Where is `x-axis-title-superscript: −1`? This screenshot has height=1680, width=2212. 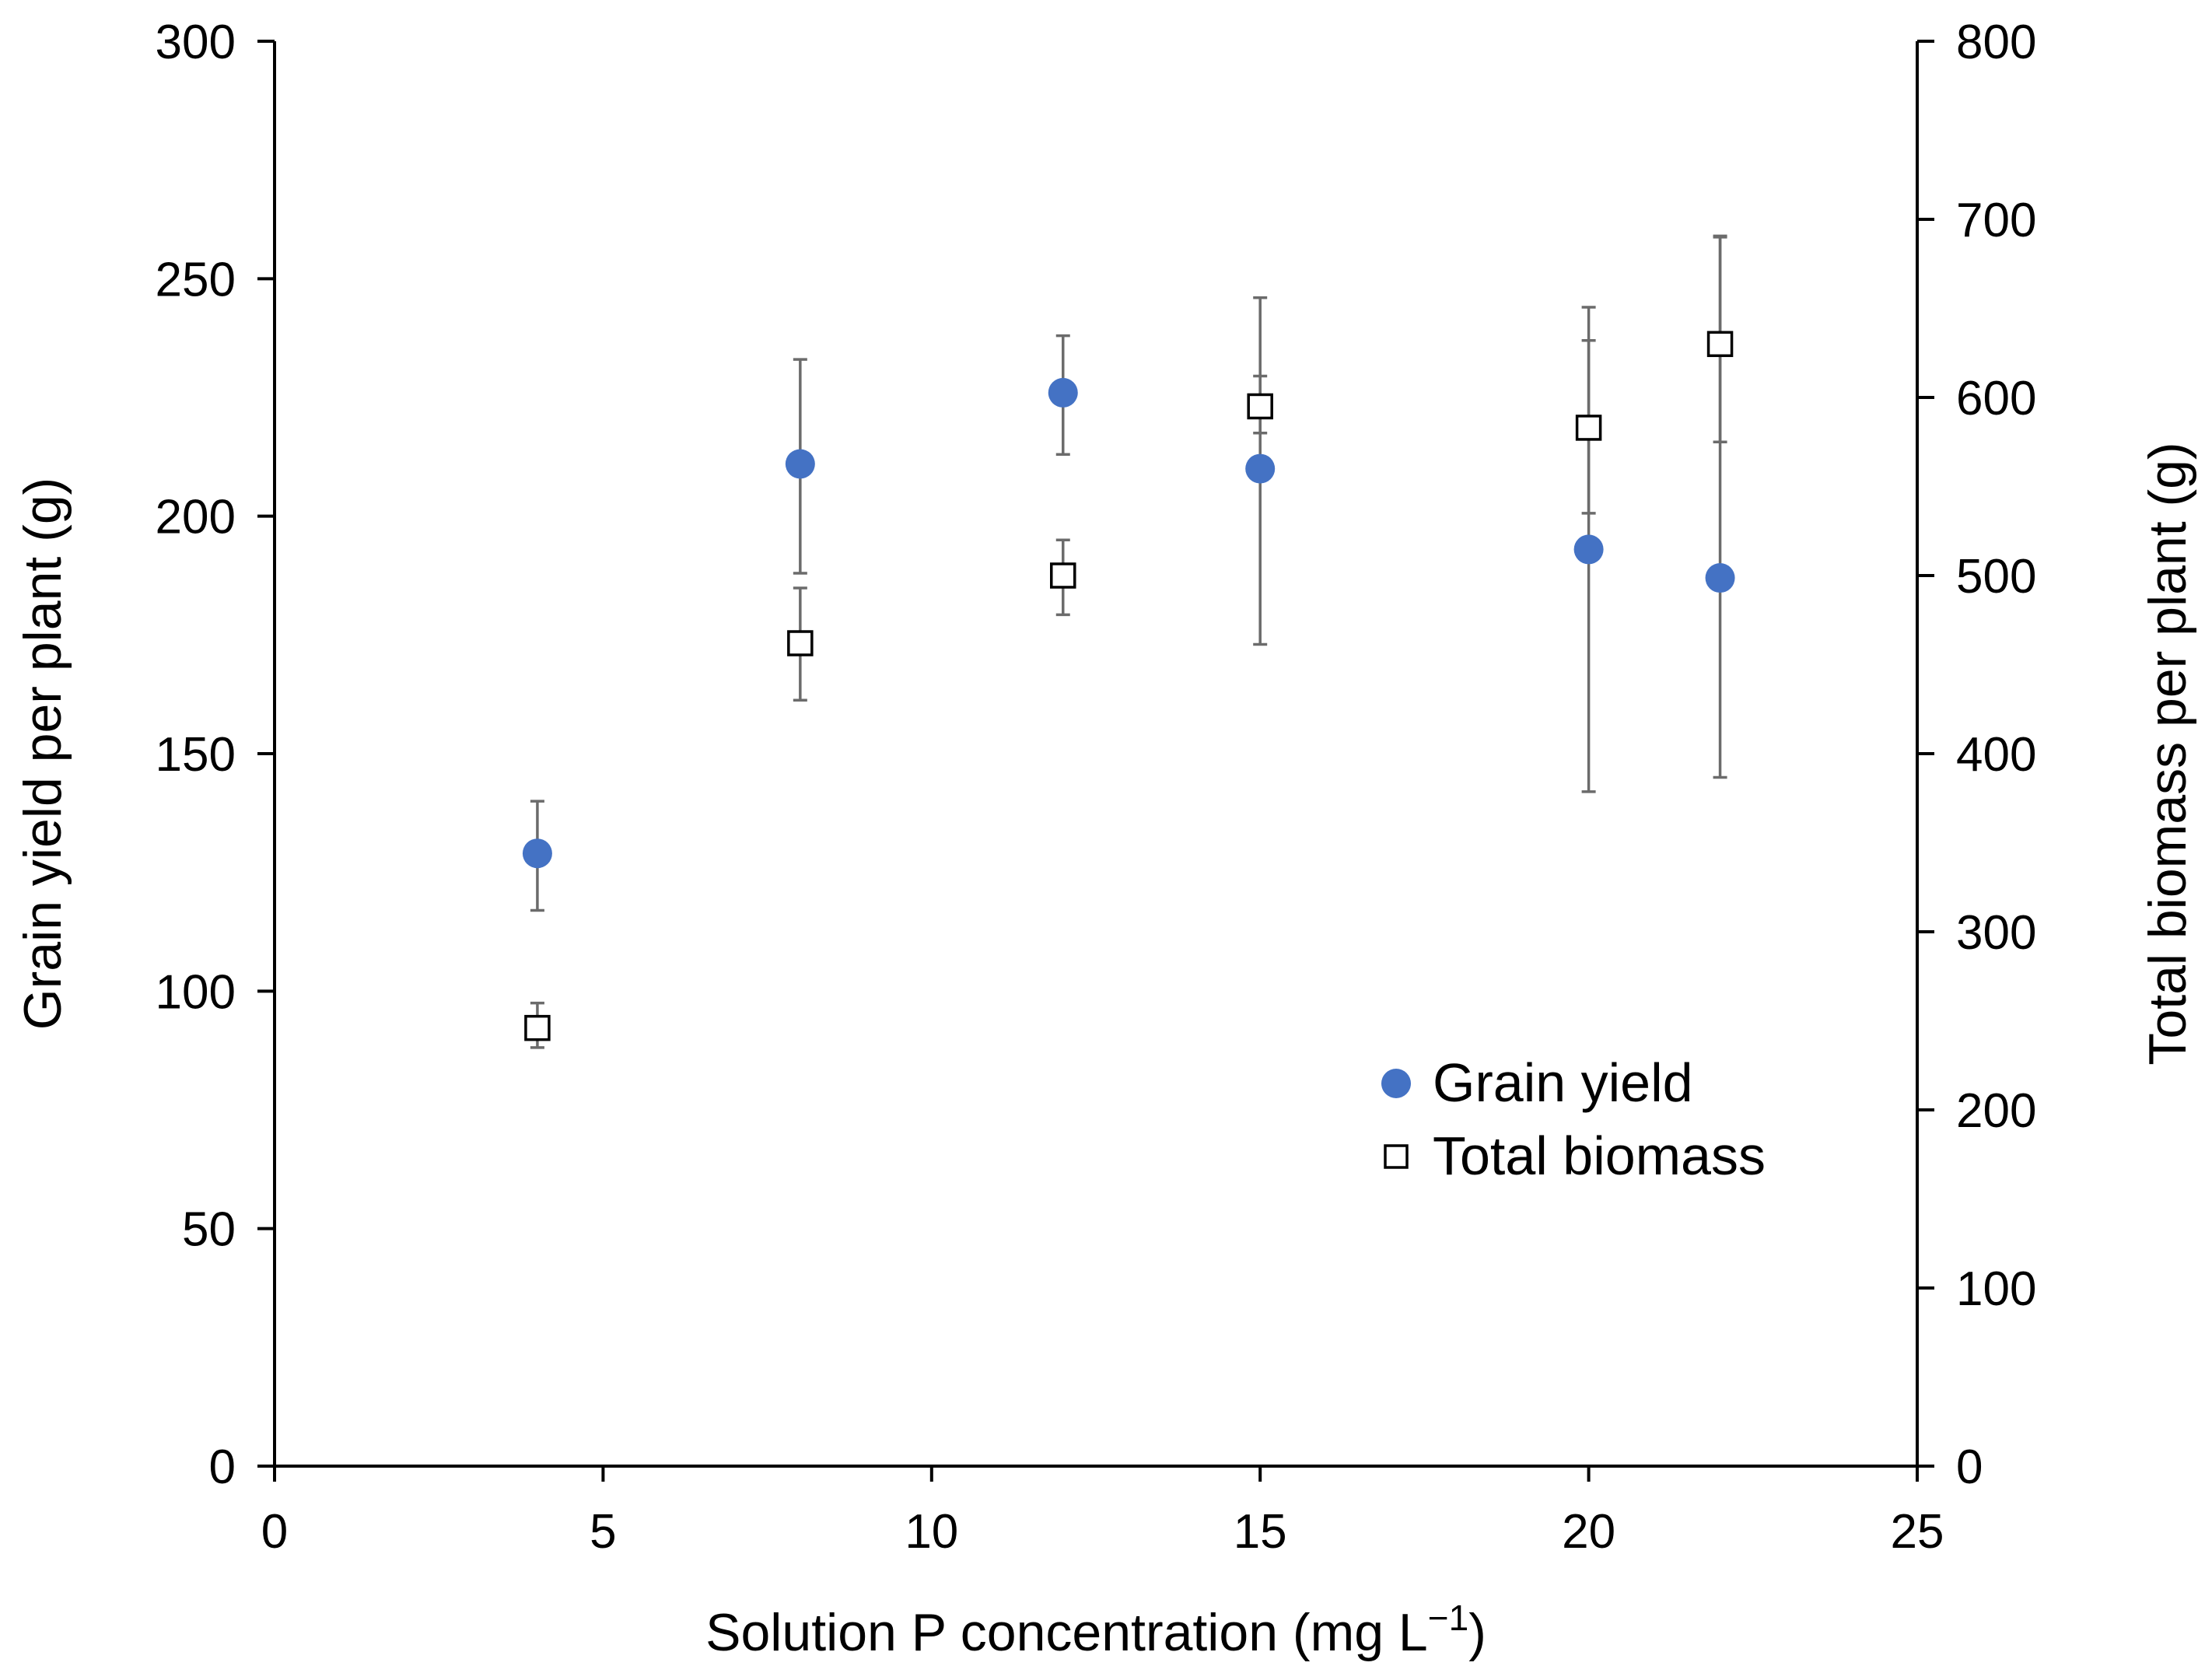 x-axis-title-superscript: −1 is located at coordinates (1448, 1618).